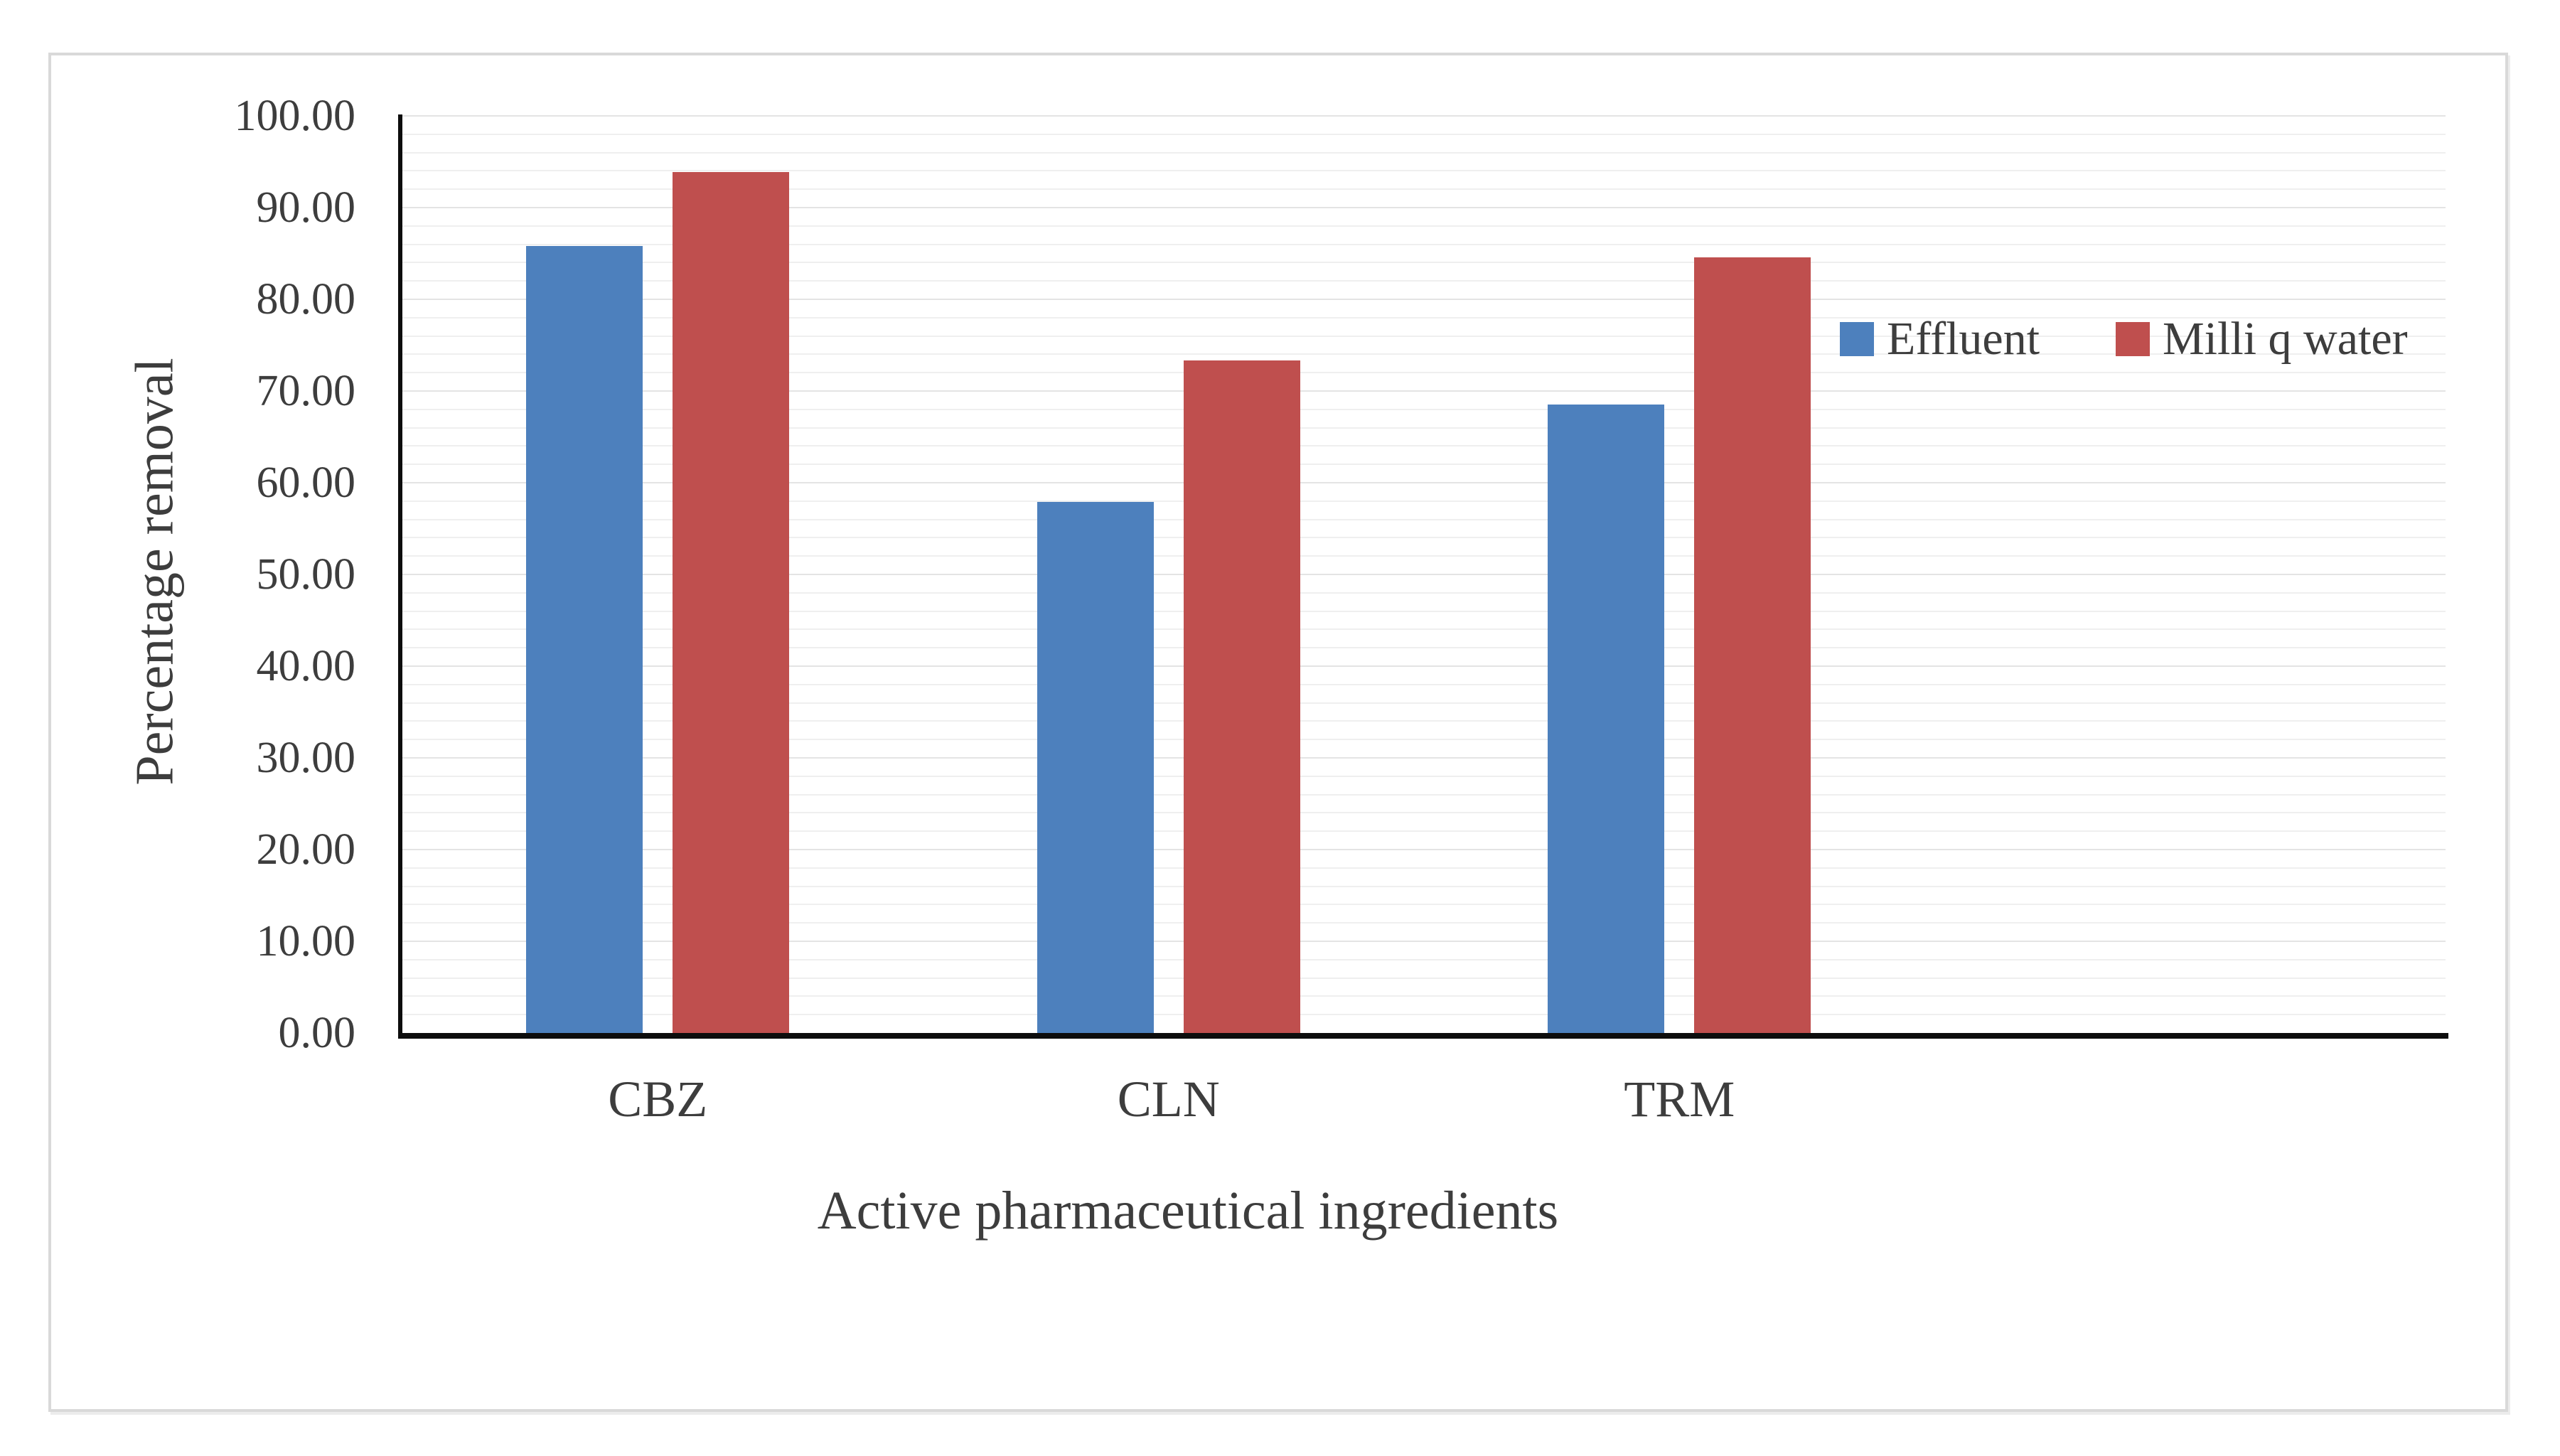  Describe the element at coordinates (306, 208) in the screenshot. I see `y-tick-label: 90.00` at that location.